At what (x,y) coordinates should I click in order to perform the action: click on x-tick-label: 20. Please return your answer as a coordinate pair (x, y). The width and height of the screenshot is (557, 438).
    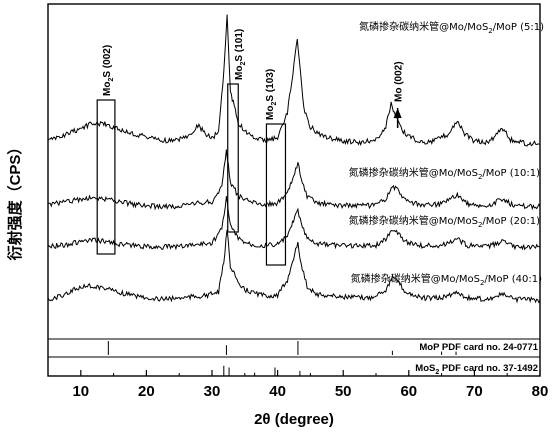
    Looking at the image, I should click on (146, 391).